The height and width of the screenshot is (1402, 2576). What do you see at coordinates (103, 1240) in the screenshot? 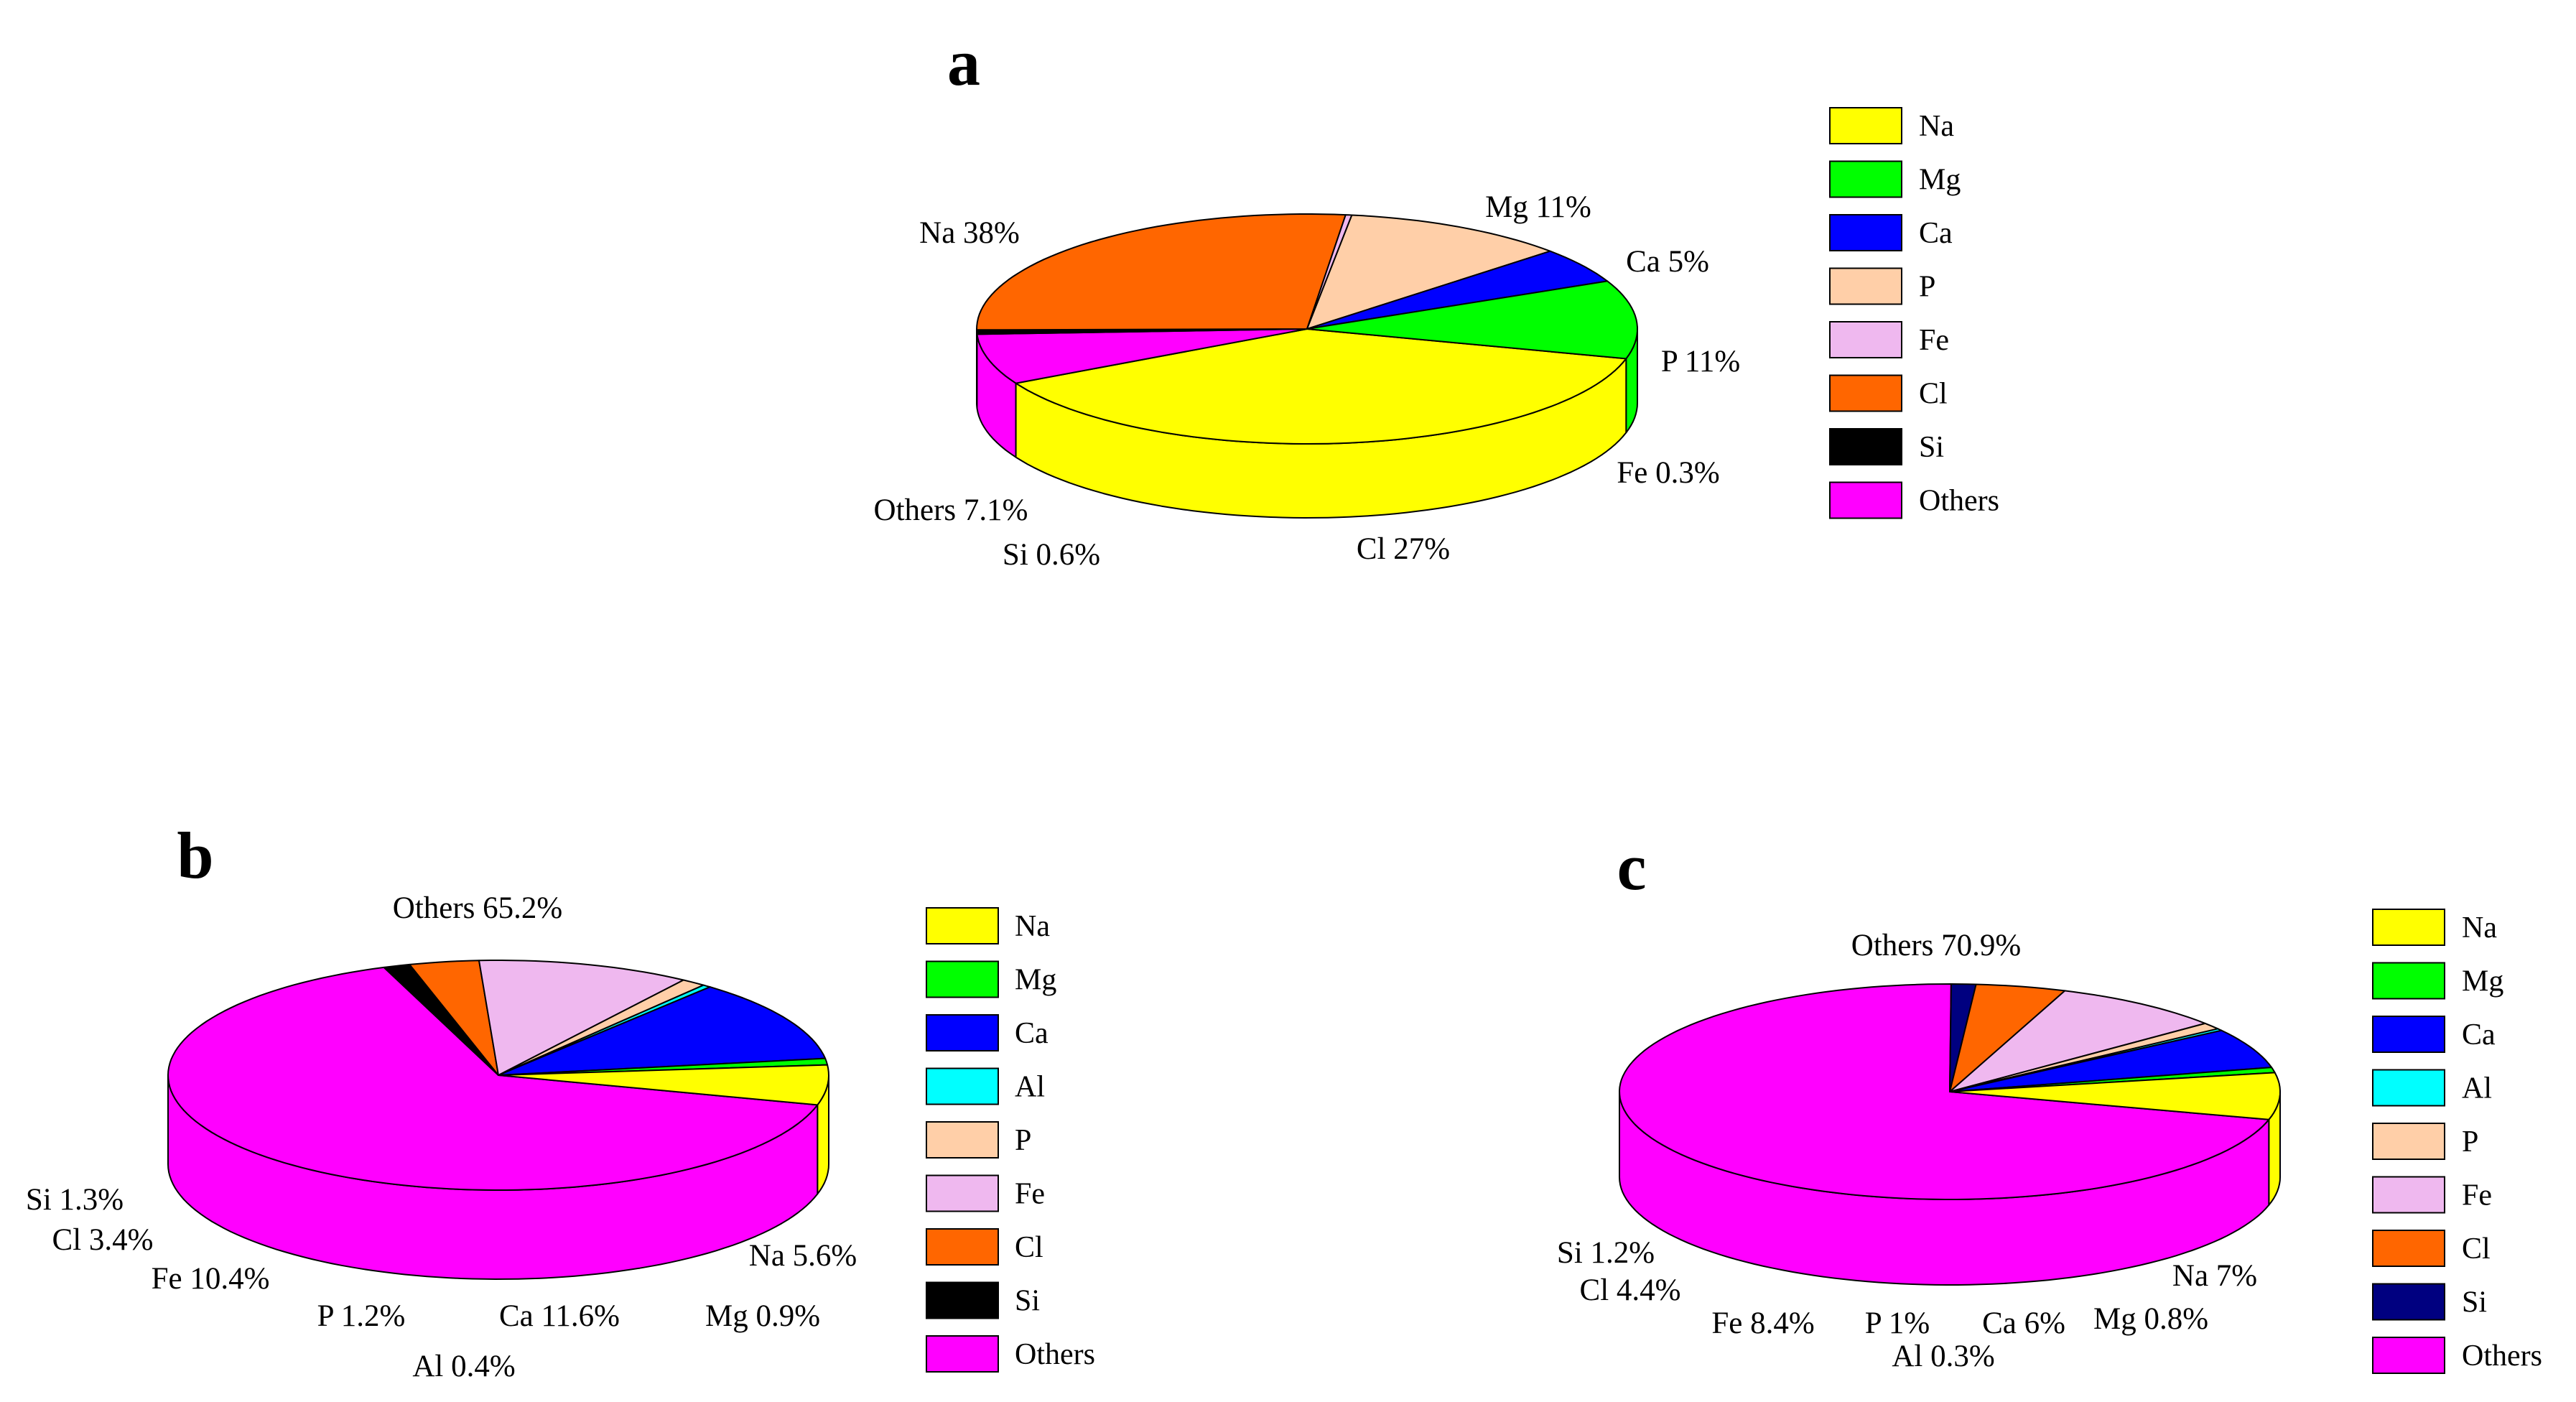
I see `slice-label-cl: Cl 3.4%` at bounding box center [103, 1240].